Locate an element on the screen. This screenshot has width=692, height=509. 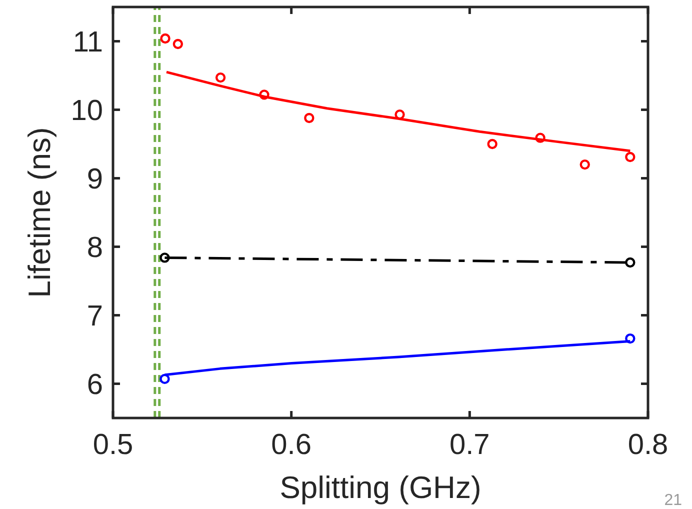
y-tick-label: 11 is located at coordinates (87, 42).